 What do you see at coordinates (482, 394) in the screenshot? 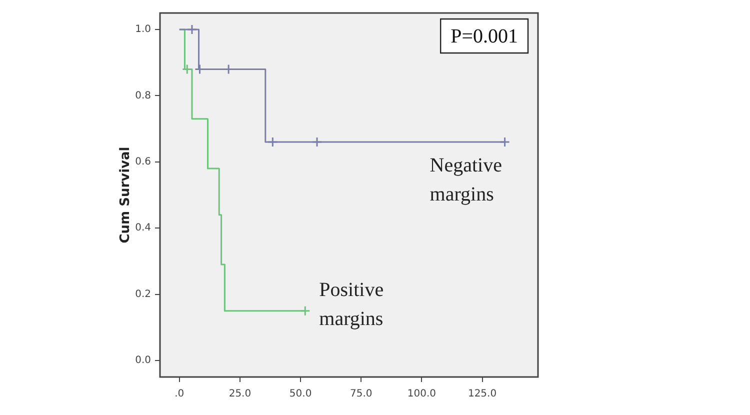
I see `x-tick-label: 125.0` at bounding box center [482, 394].